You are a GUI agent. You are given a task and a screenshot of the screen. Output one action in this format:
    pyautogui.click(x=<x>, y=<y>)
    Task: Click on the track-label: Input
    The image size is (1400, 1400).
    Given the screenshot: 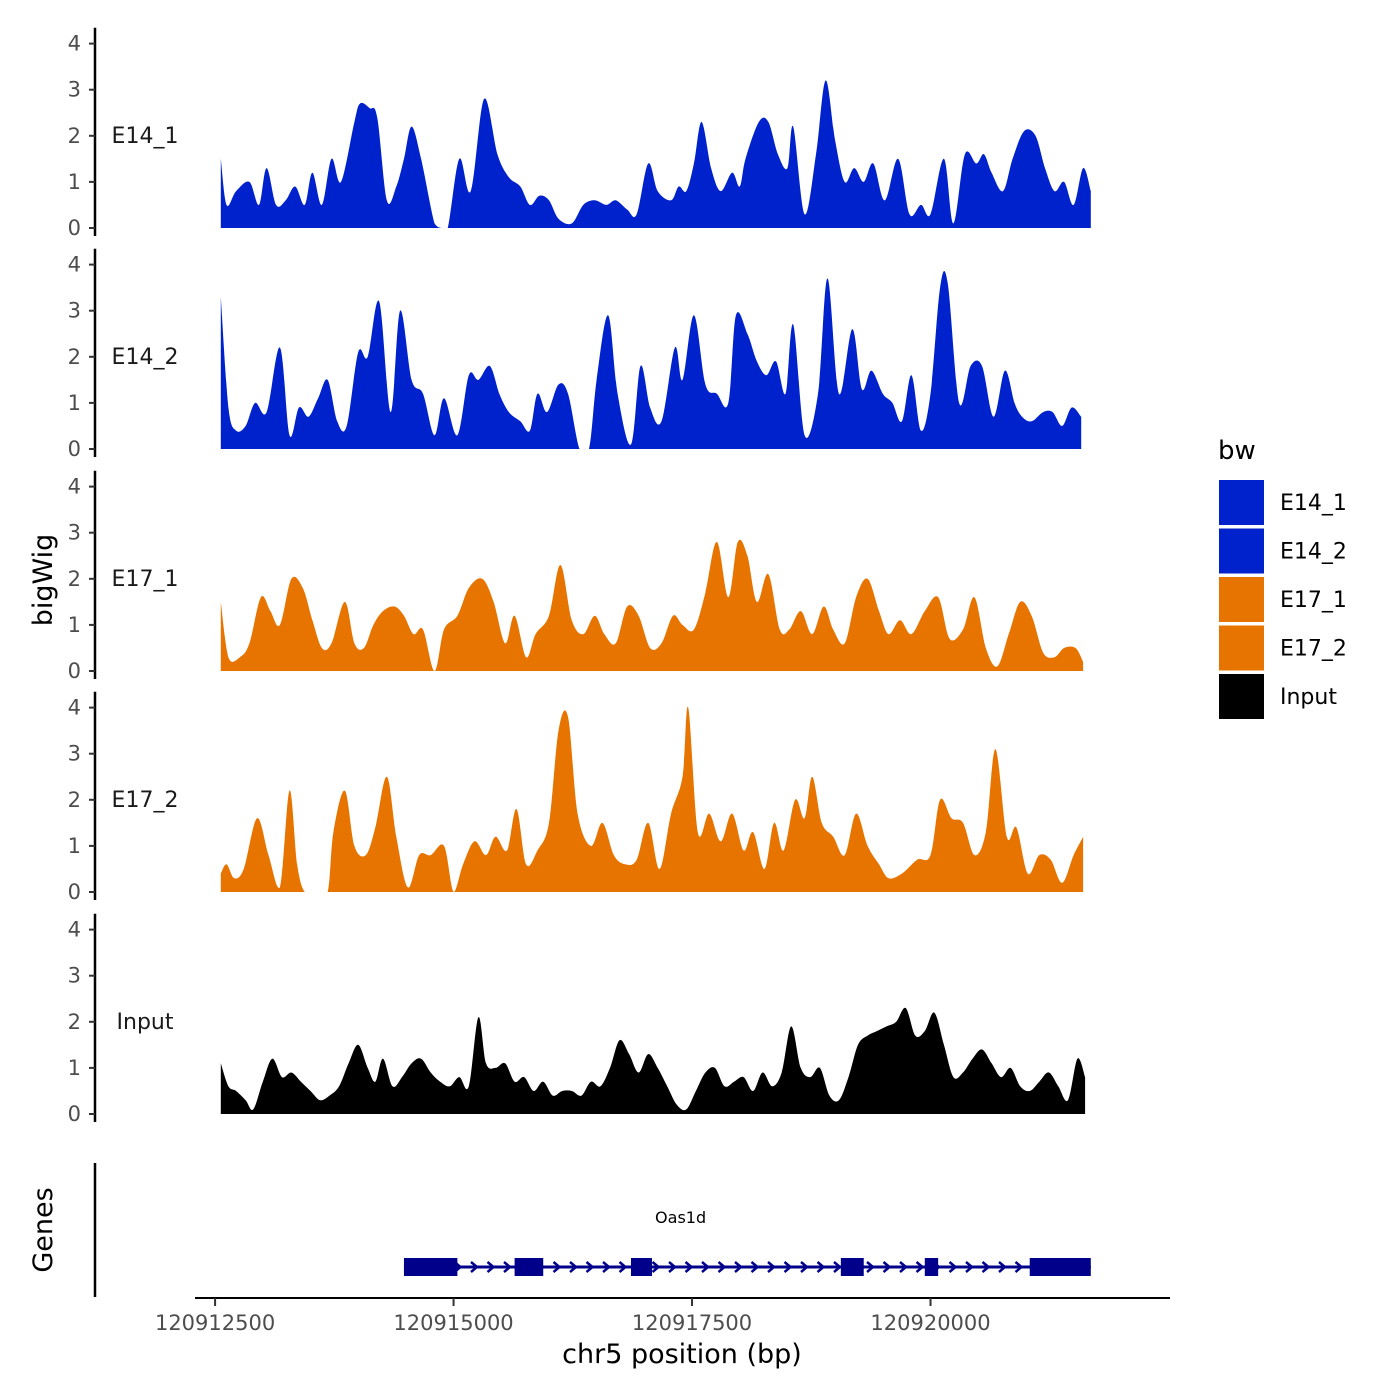 What is the action you would take?
    pyautogui.click(x=145, y=1022)
    